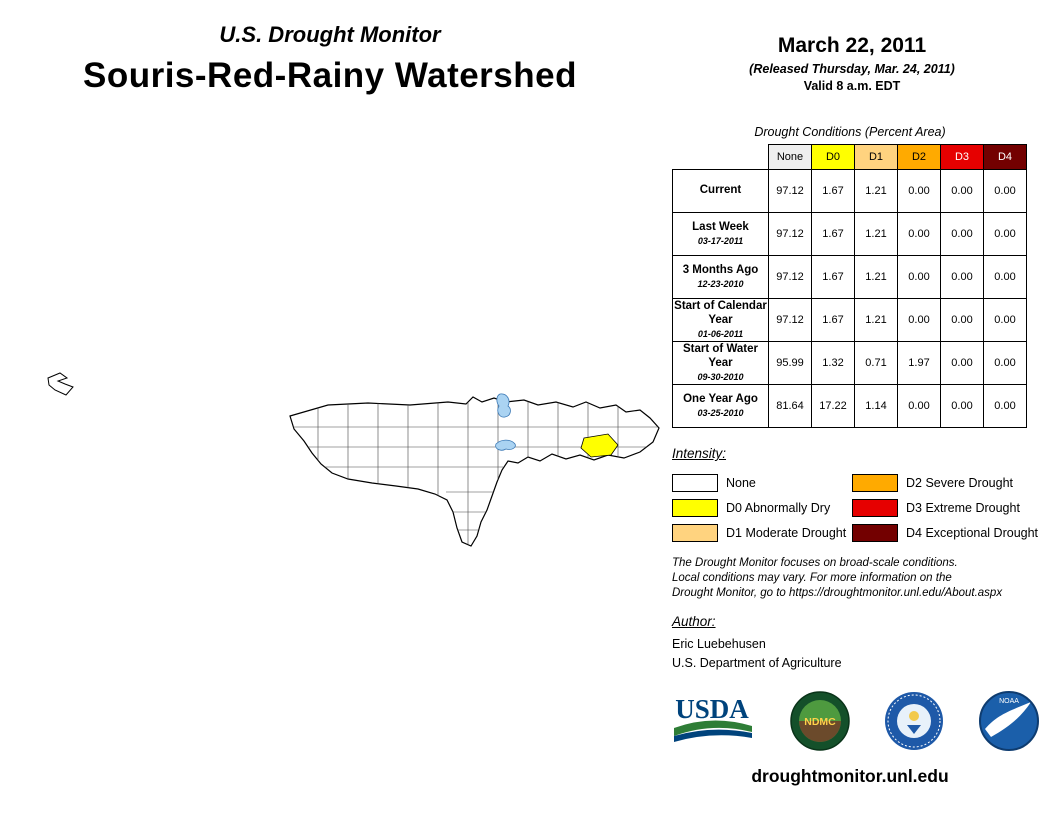 The image size is (1056, 816). I want to click on legend-item: None, so click(762, 482).